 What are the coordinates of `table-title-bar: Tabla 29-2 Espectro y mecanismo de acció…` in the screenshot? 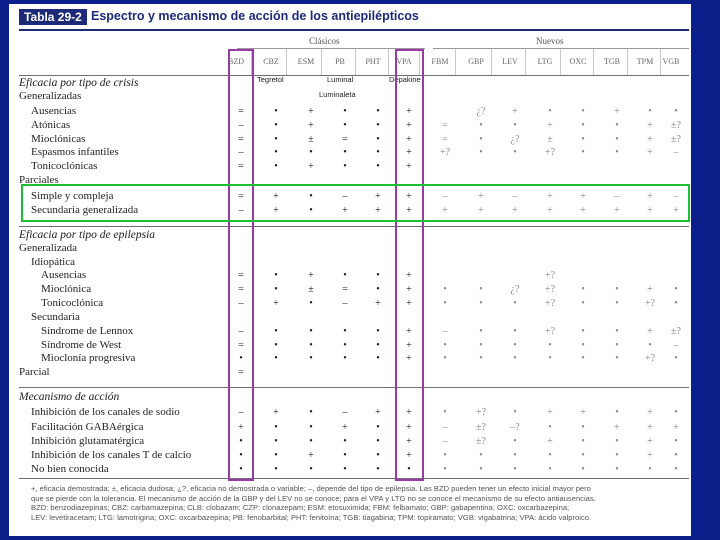 It's located at (350, 17).